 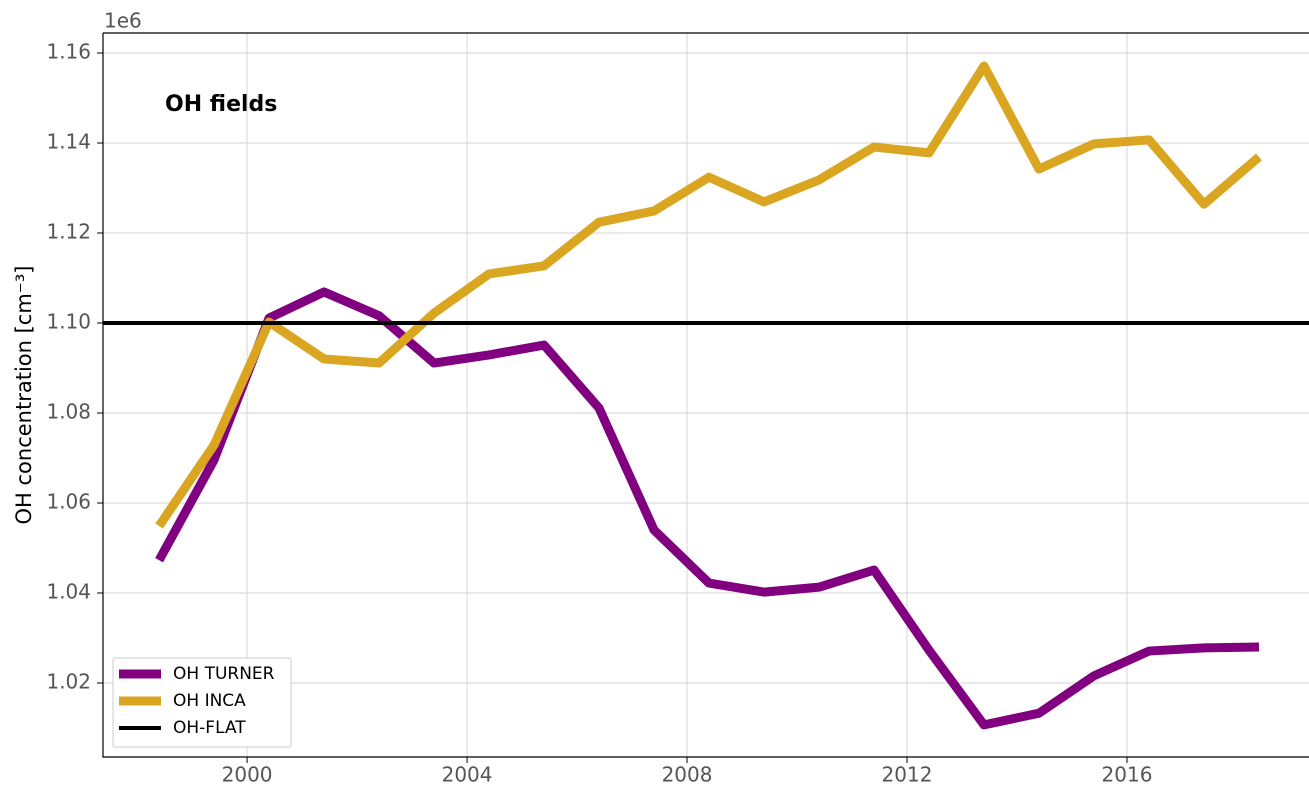 What do you see at coordinates (247, 774) in the screenshot?
I see `x-tick-label: 2000` at bounding box center [247, 774].